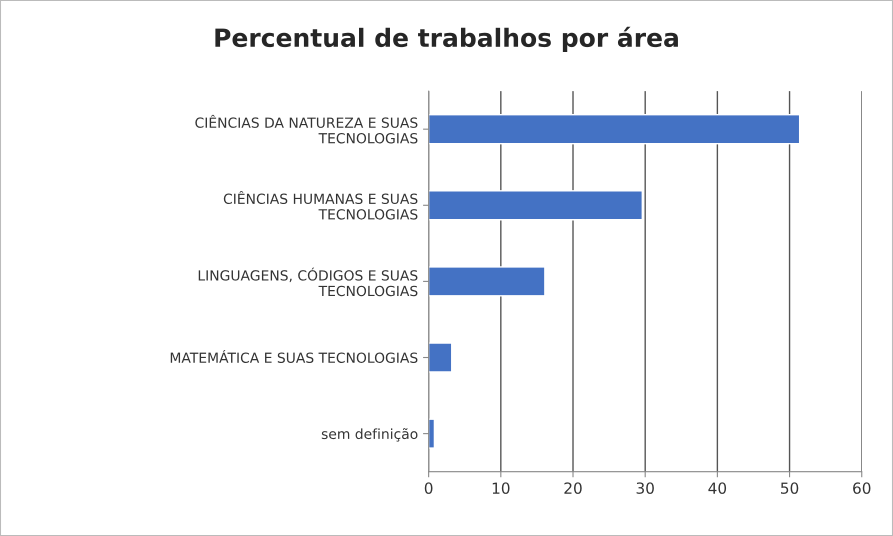  I want to click on x-tick-label: 50, so click(789, 488).